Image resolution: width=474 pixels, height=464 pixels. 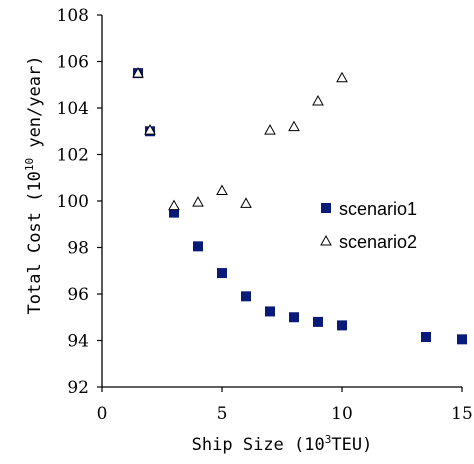 I want to click on y-axis-label: Total Cost (1010 yen/year), so click(x=34, y=185).